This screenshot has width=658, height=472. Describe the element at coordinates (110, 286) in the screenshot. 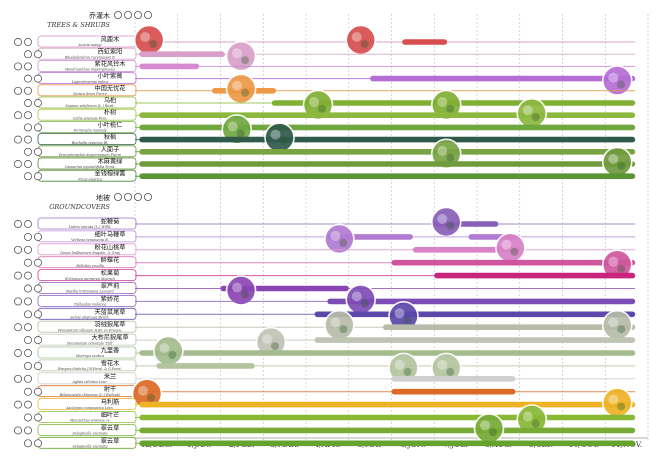

I see `species-chinese-name: 翠芦莉` at that location.